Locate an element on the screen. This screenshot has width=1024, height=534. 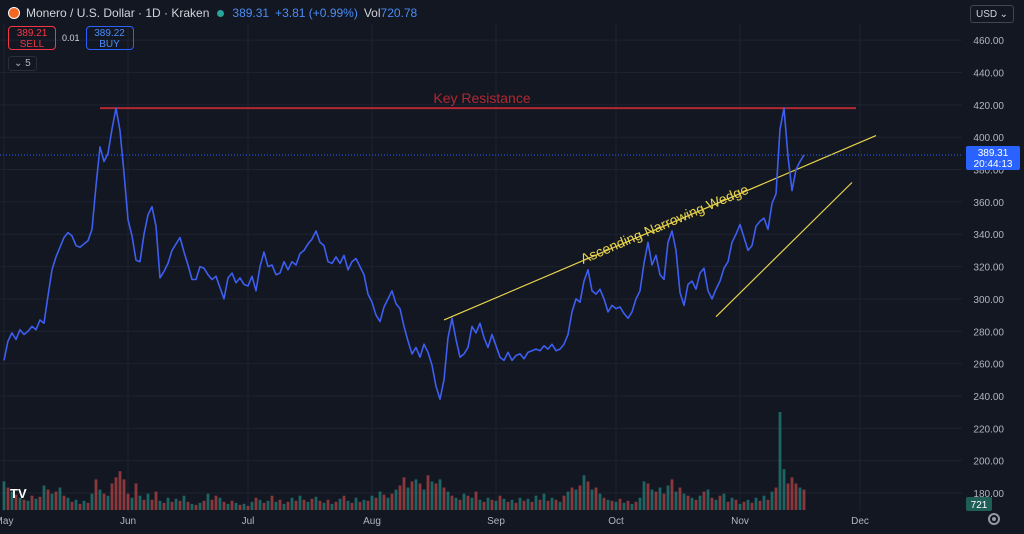
y-tick-label: 220.00 is located at coordinates (988, 429).